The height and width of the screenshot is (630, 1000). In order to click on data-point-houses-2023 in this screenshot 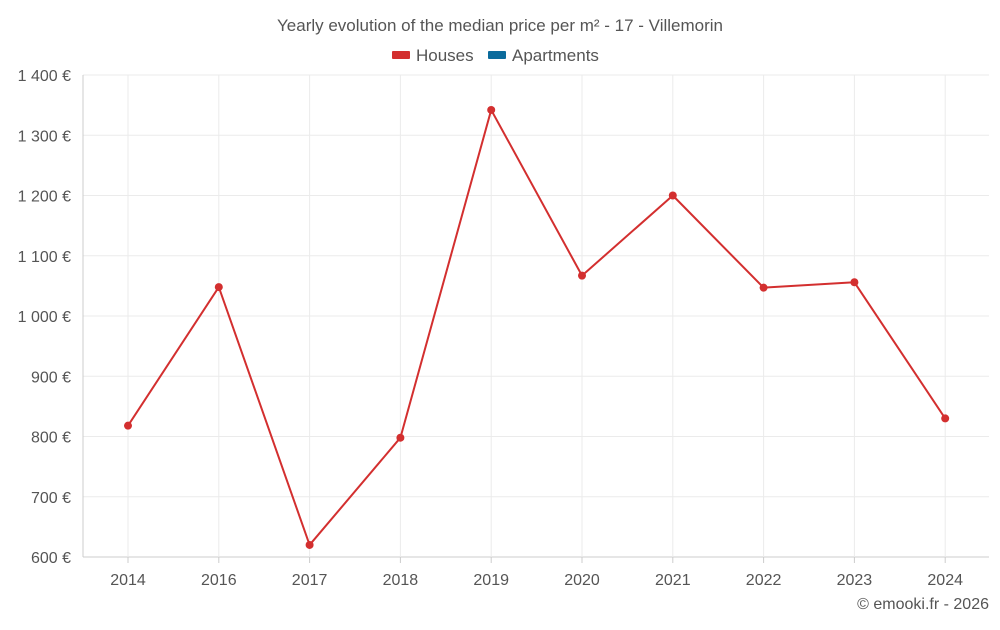, I will do `click(854, 282)`.